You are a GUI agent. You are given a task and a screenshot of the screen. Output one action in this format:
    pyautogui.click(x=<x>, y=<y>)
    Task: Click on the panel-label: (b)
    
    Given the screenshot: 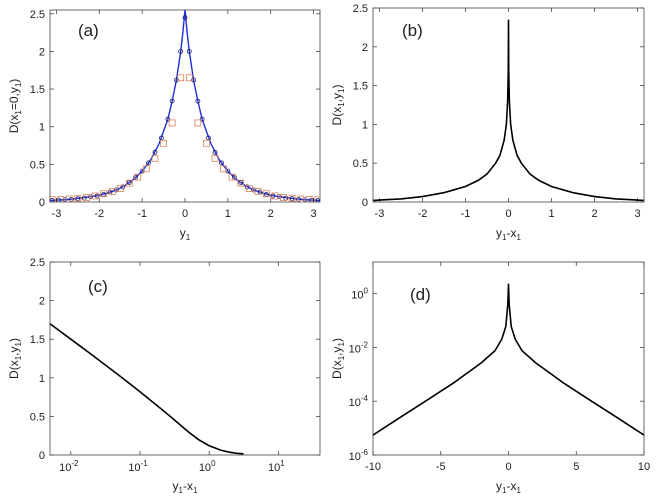 What is the action you would take?
    pyautogui.click(x=412, y=30)
    